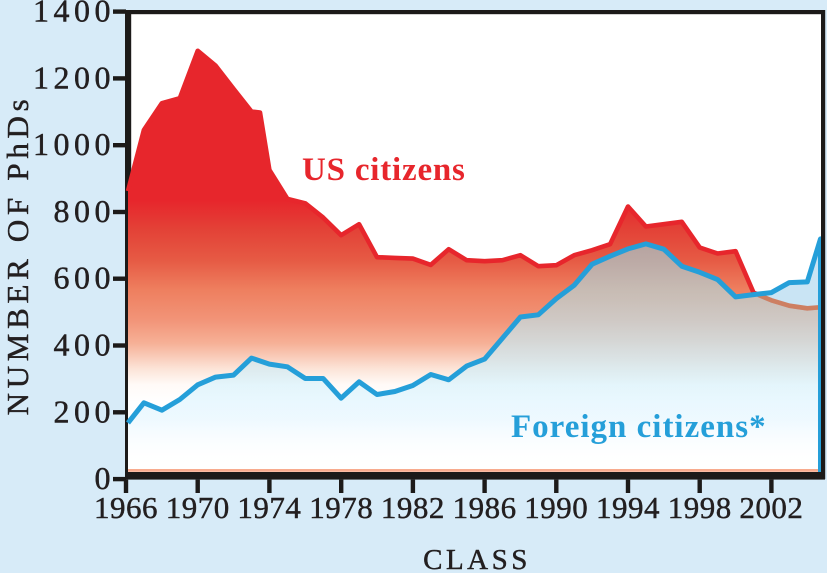 The image size is (827, 573). Describe the element at coordinates (413, 507) in the screenshot. I see `svg-text: 1982` at that location.